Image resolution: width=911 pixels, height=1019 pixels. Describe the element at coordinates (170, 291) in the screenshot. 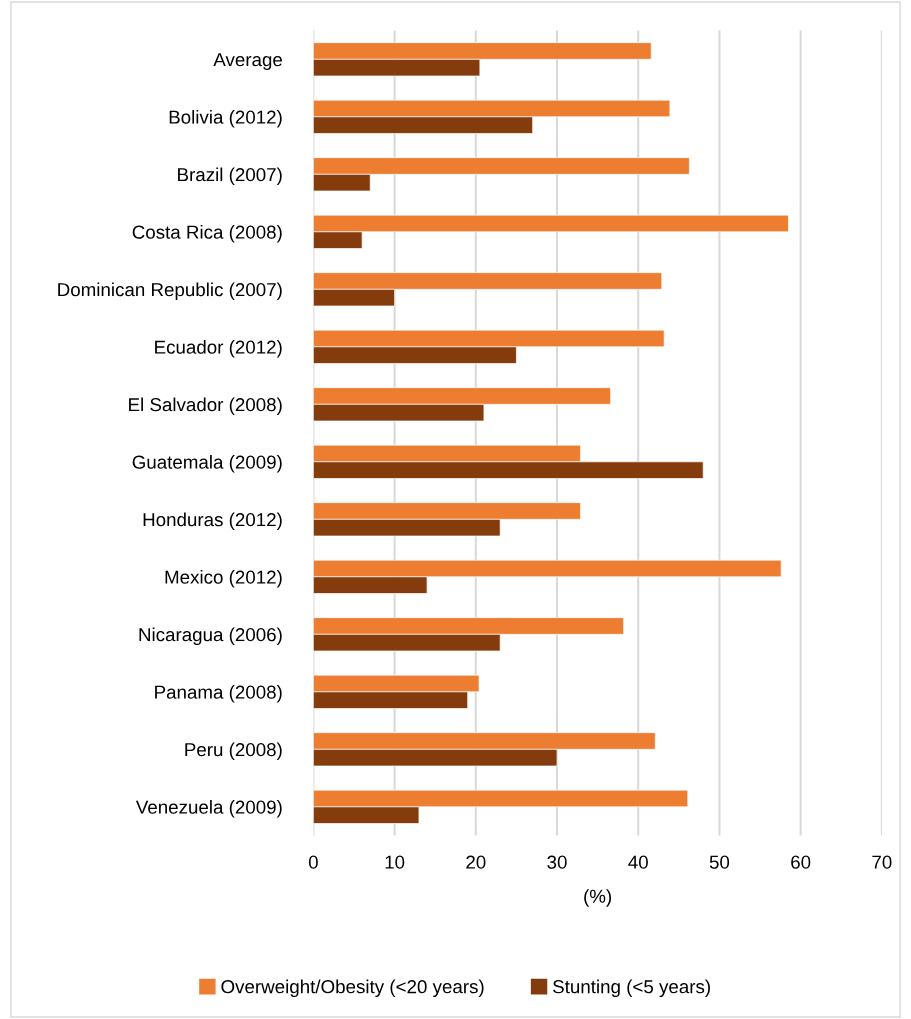

I see `y-tick-label: Dominican Republic (2007)` at that location.